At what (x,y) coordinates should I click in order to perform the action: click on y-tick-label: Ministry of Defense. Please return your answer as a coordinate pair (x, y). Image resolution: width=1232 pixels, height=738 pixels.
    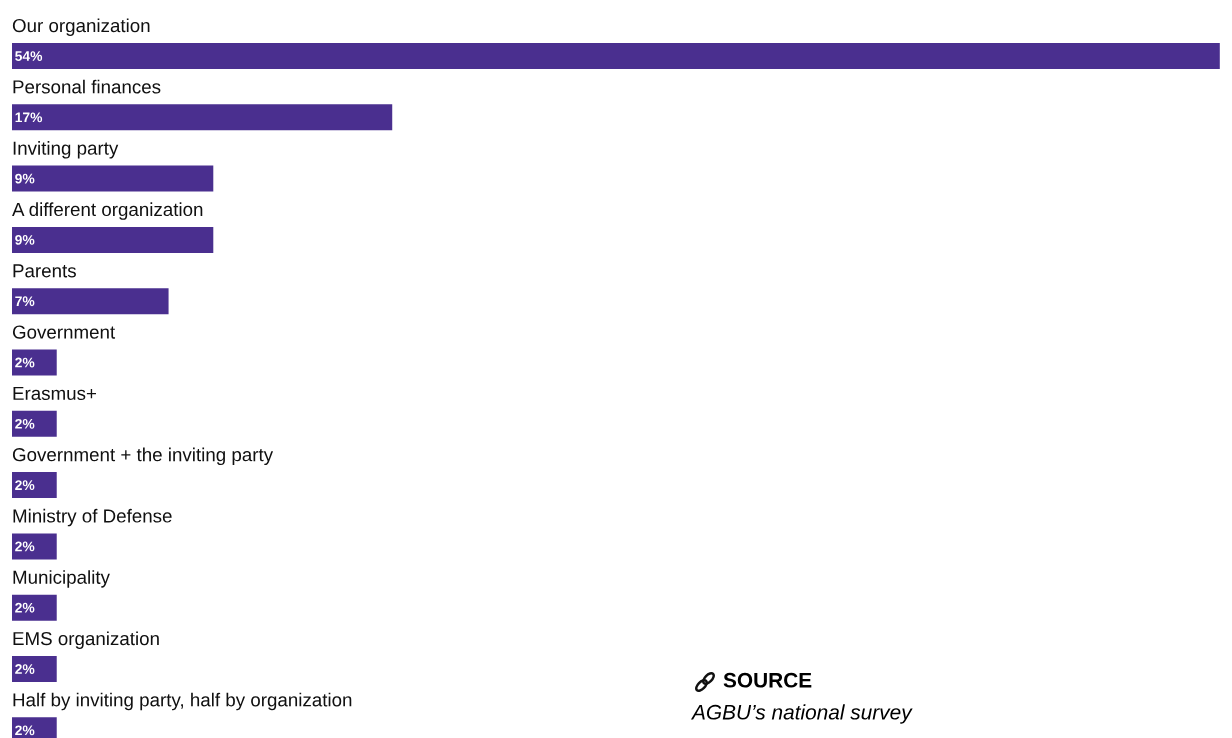
    Looking at the image, I should click on (92, 517).